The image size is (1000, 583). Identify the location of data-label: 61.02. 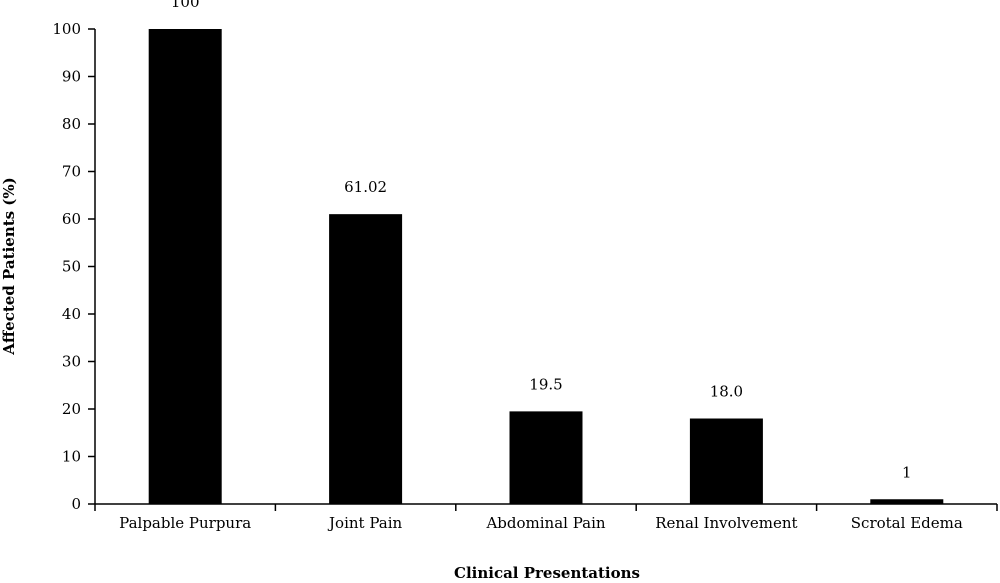
(365, 187).